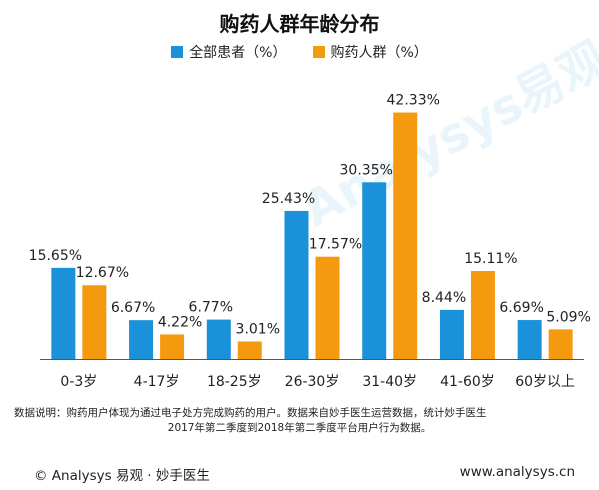 The width and height of the screenshot is (599, 490). What do you see at coordinates (389, 382) in the screenshot?
I see `x-tick-label-31-40: 31-40岁` at bounding box center [389, 382].